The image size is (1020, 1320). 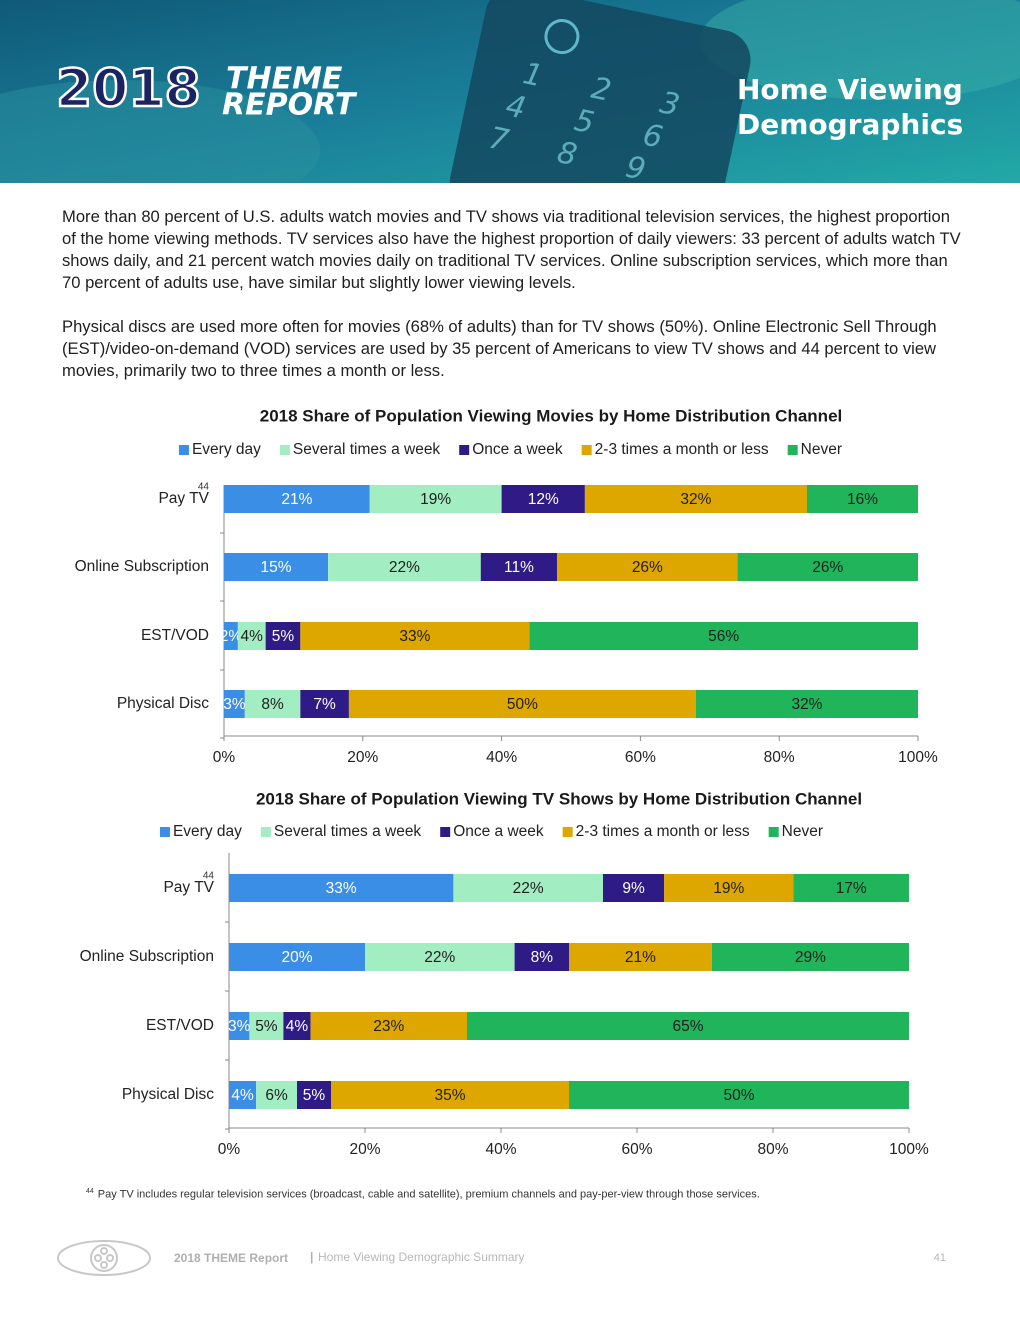 I want to click on legend-label: Never, so click(x=802, y=831).